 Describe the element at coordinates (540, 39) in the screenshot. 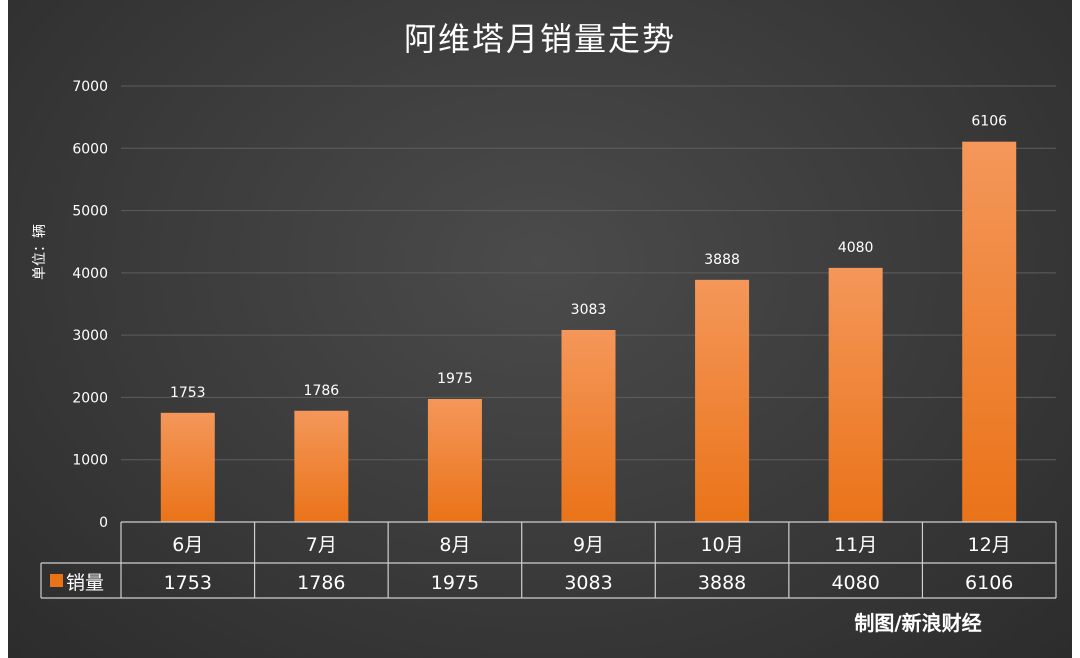

I see `chart-title: 阿维塔月销量走势` at that location.